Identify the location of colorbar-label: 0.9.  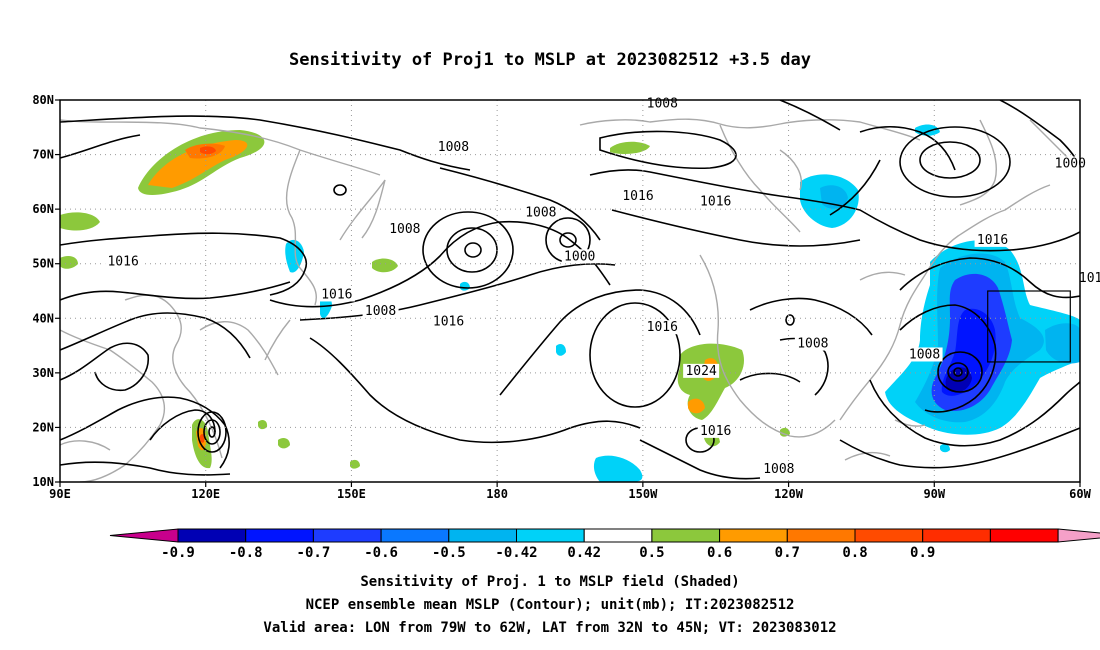
(922, 553).